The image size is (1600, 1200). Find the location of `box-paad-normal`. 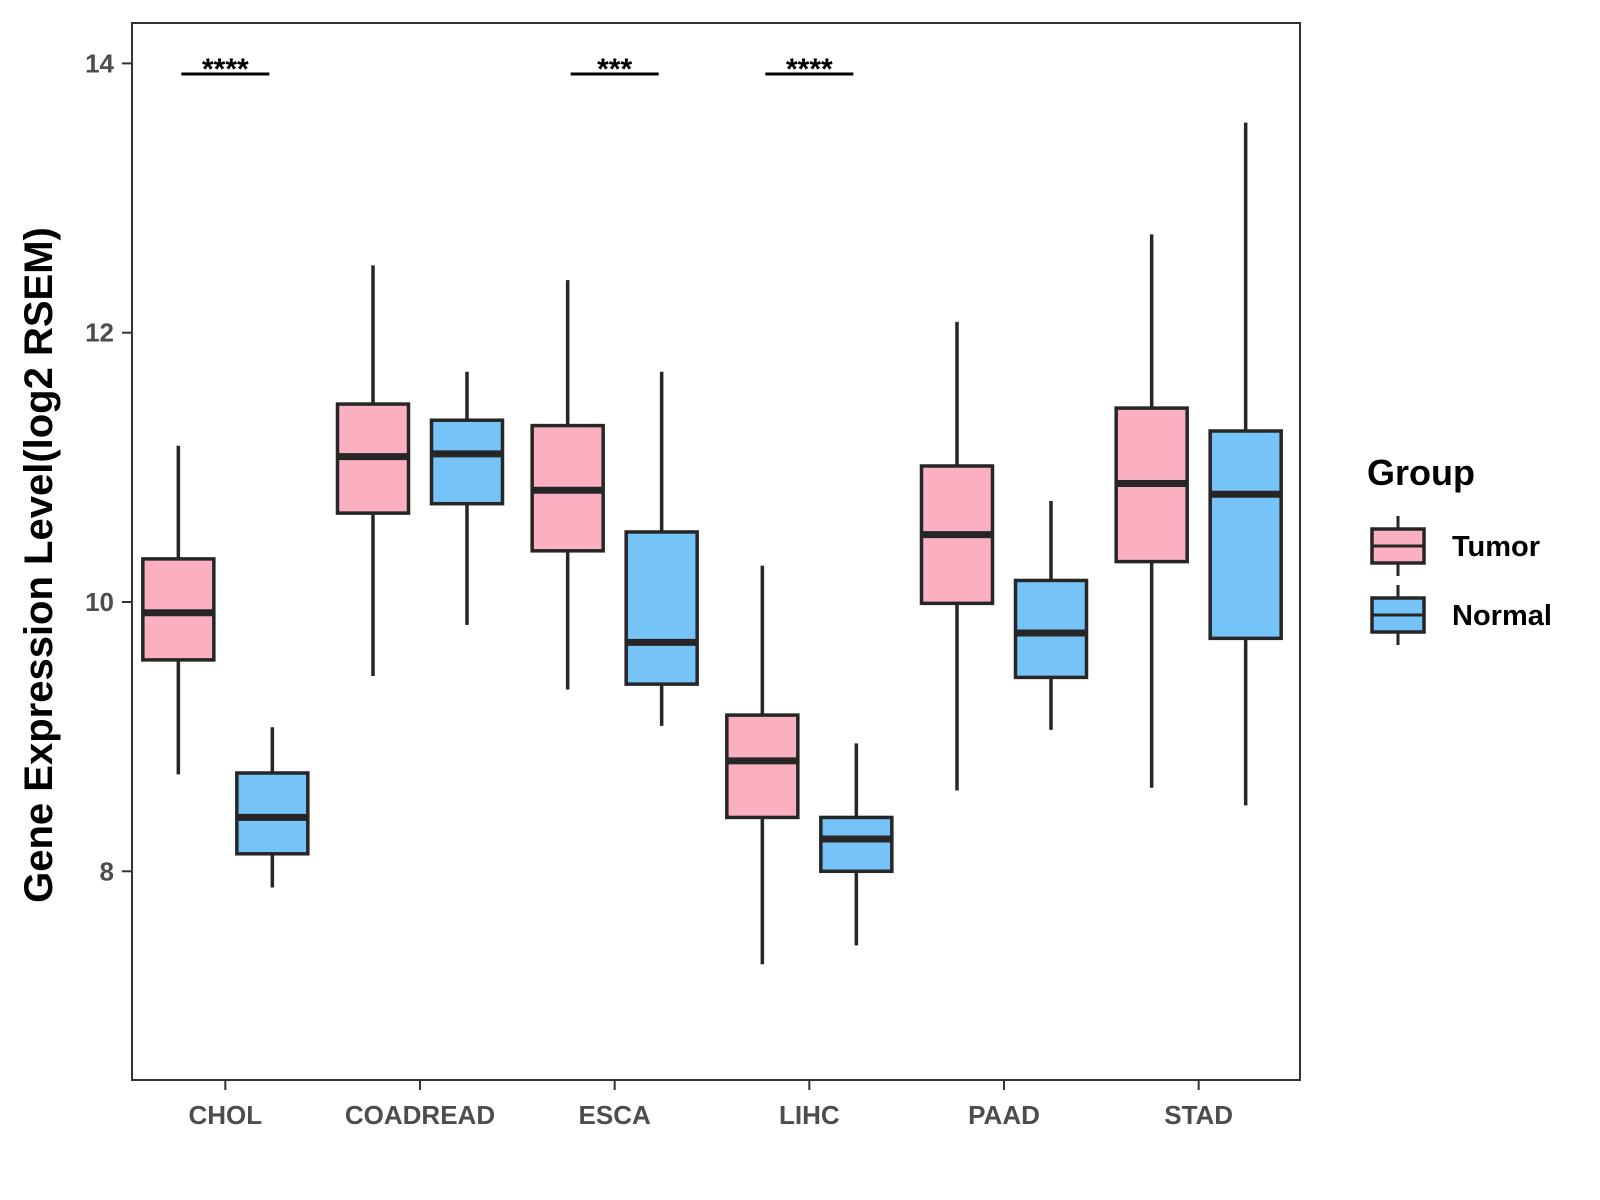

box-paad-normal is located at coordinates (1051, 615).